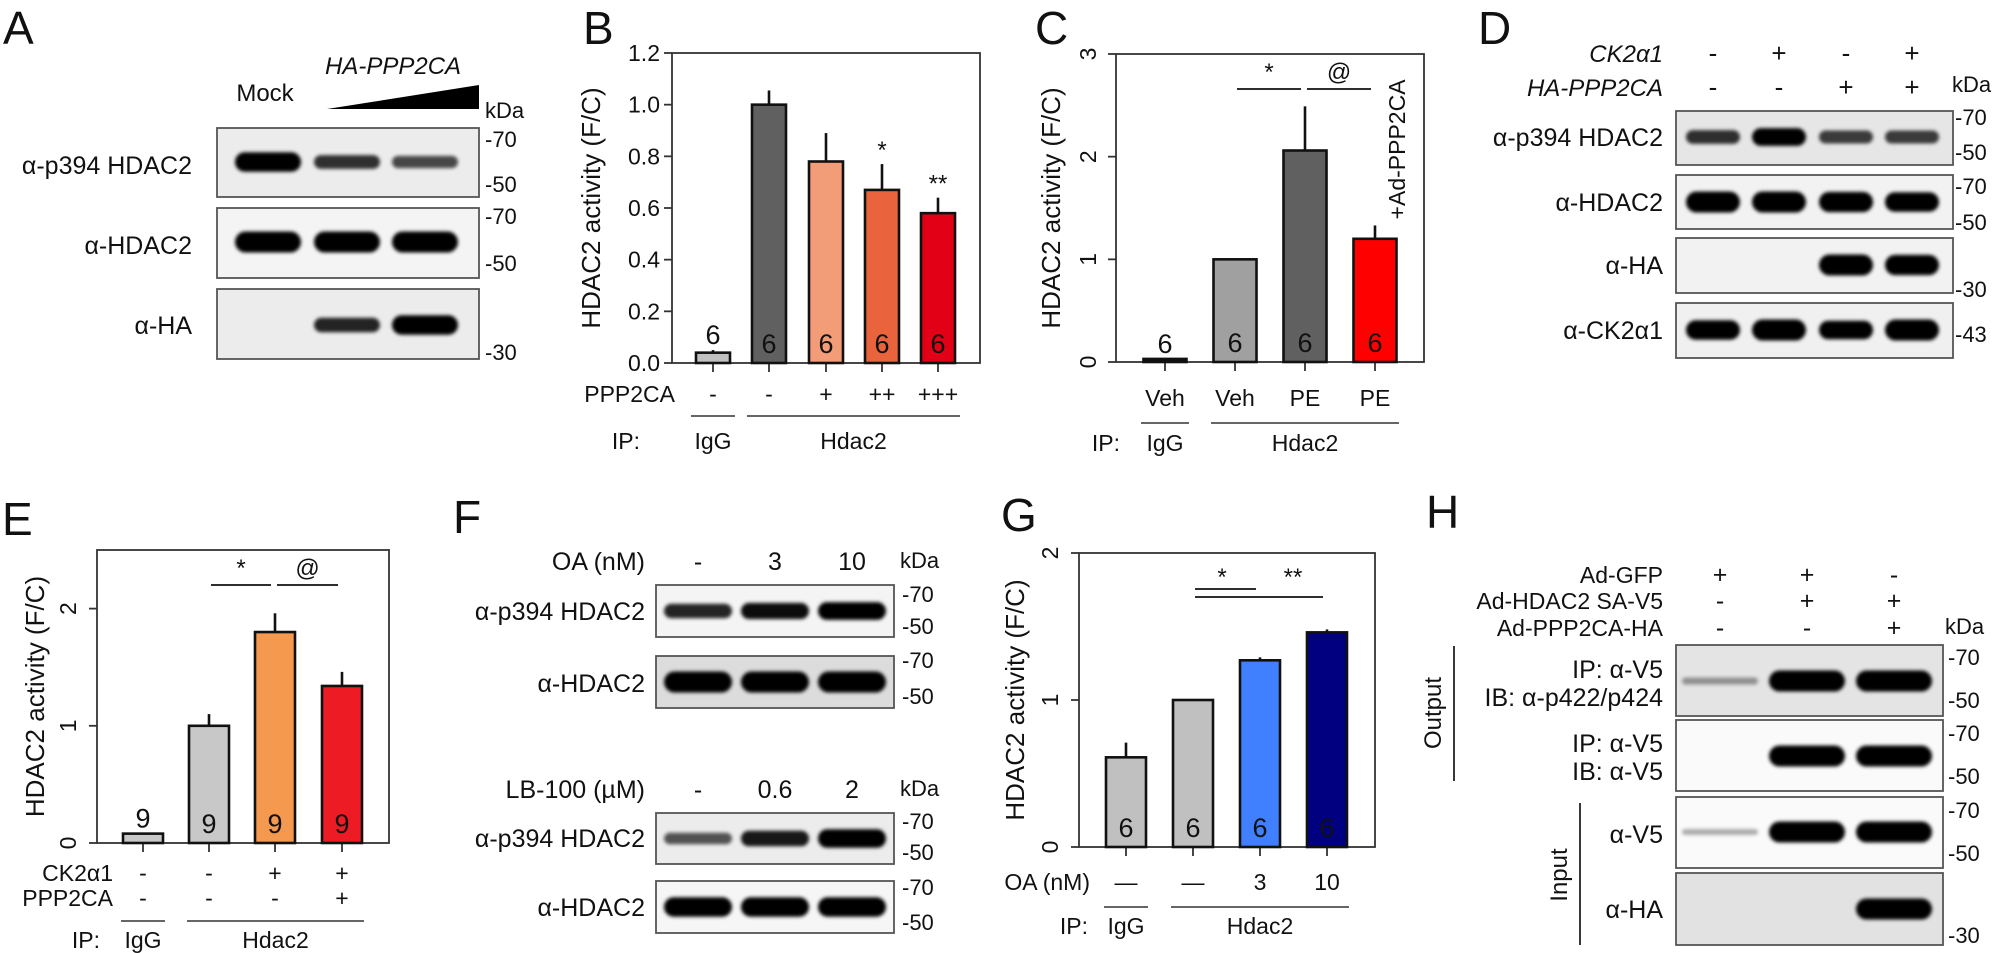 This screenshot has width=2000, height=953. Describe the element at coordinates (142, 819) in the screenshot. I see `bar-n-label: 9` at that location.